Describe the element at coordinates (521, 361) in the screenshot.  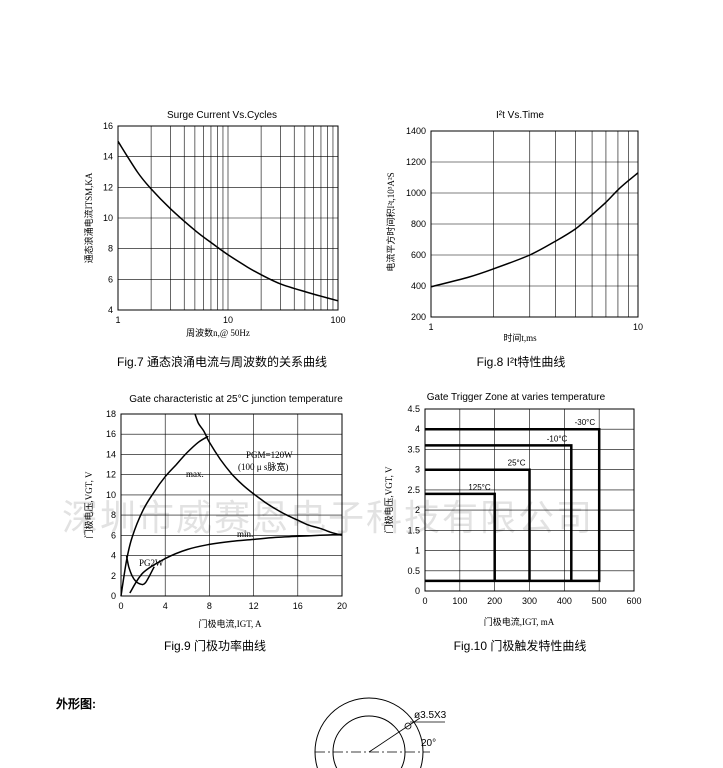
I see `figure-caption: Fig.8 I²t特性曲线` at that location.